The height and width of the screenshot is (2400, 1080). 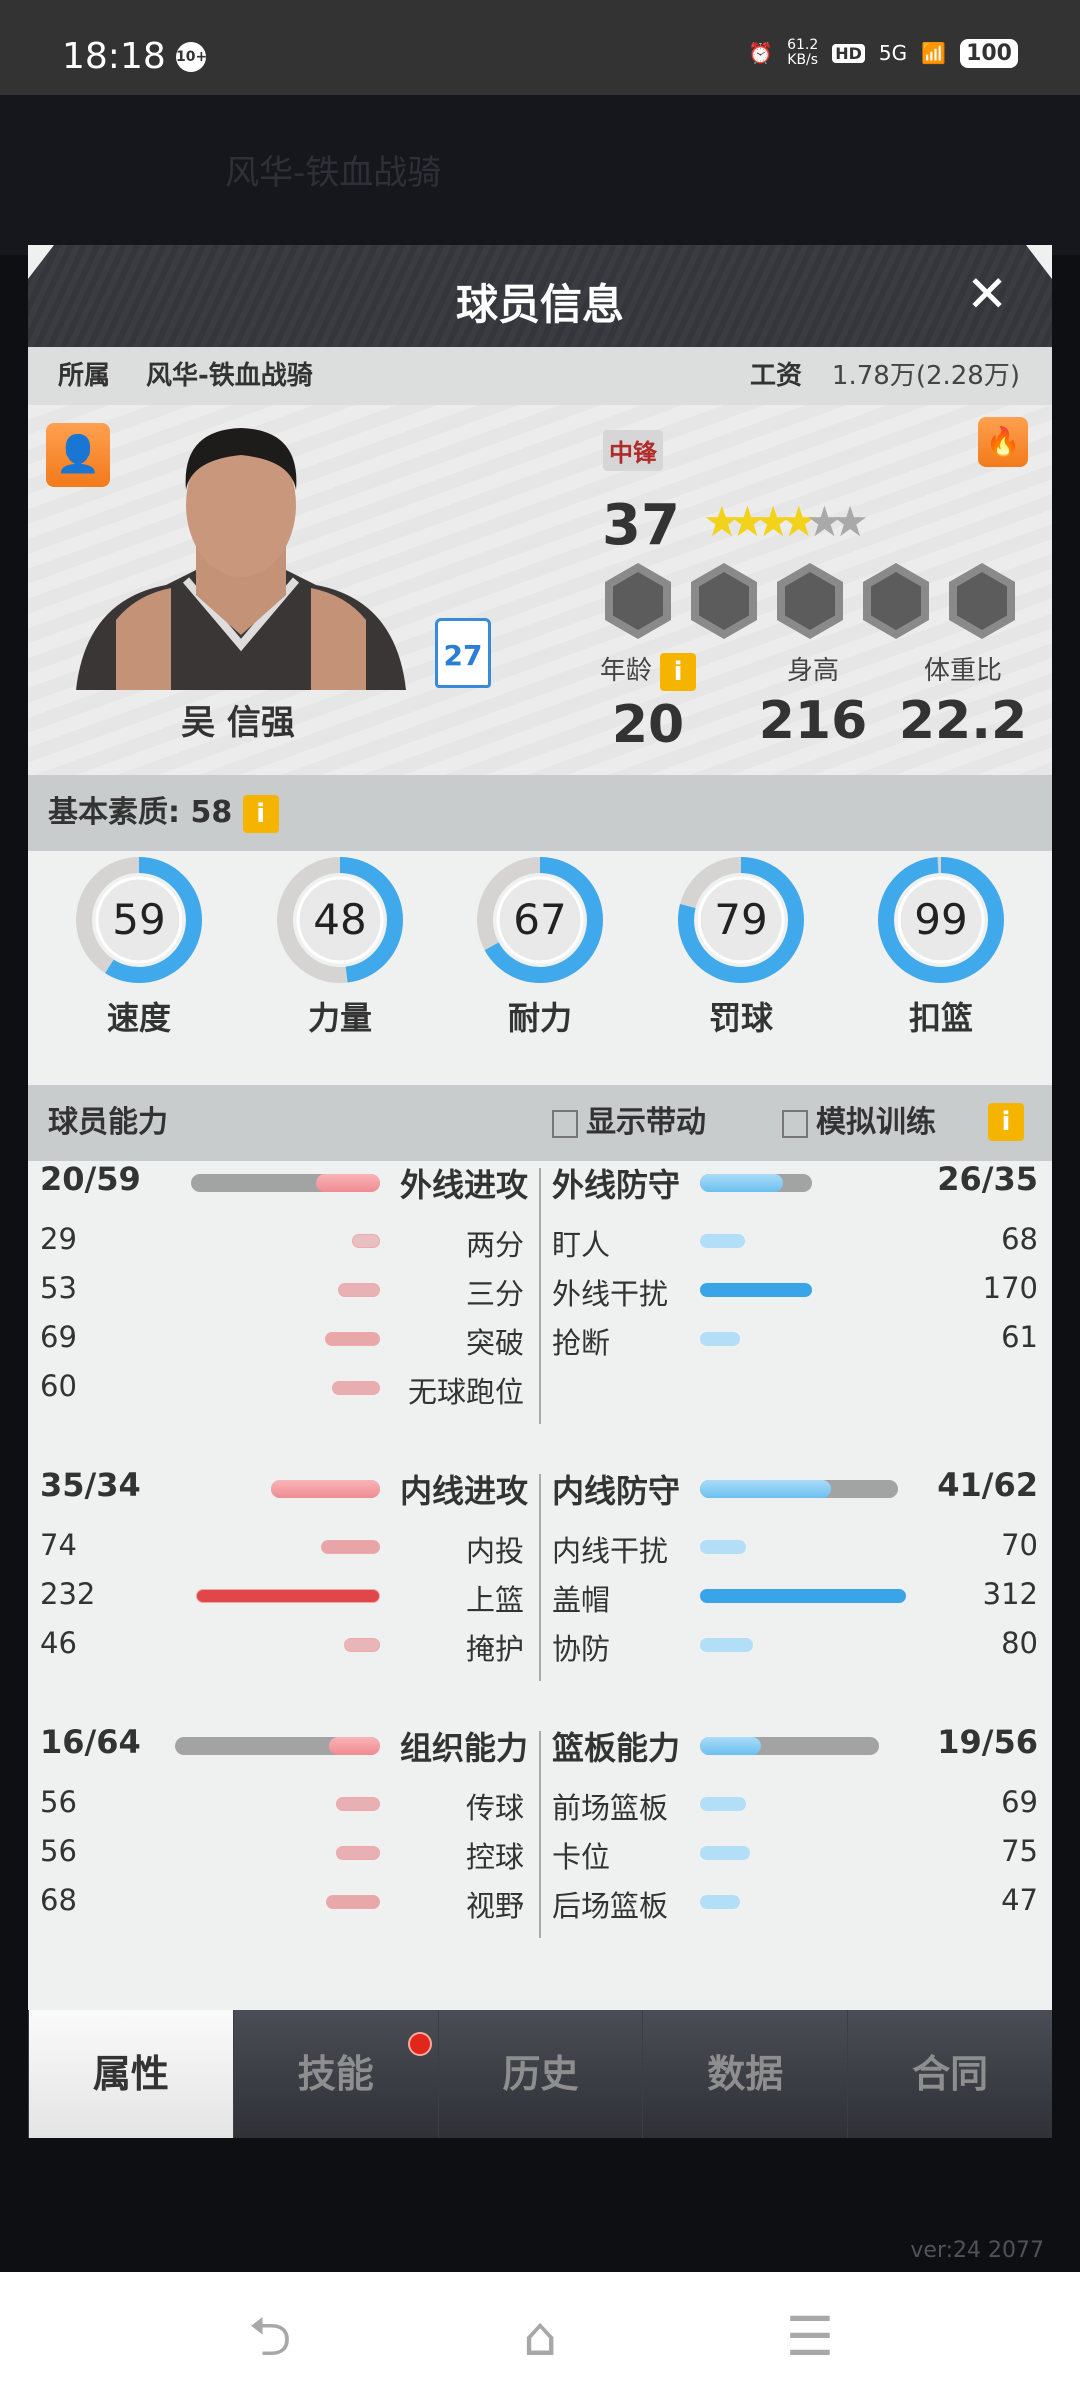 I want to click on offense-stat-label: 上篮, so click(x=494, y=1600).